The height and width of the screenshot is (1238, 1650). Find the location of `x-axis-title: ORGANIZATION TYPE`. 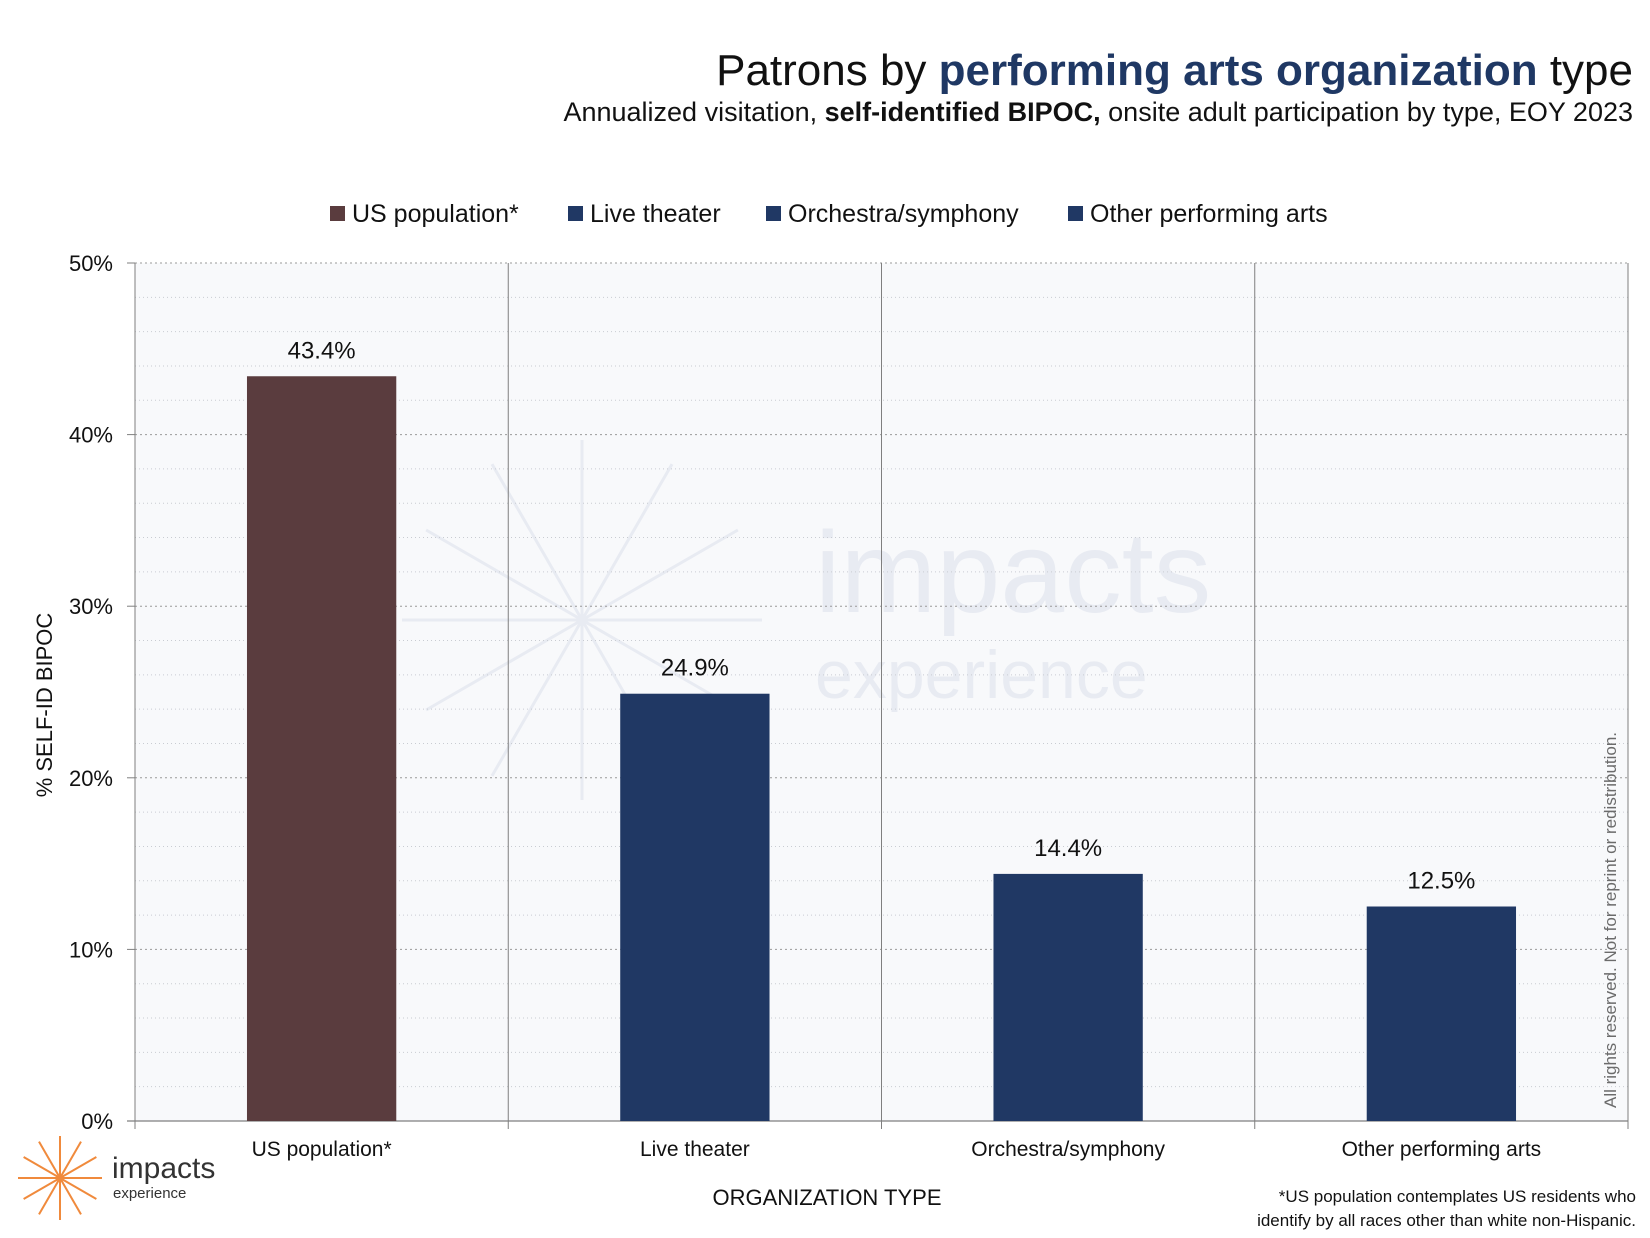

x-axis-title: ORGANIZATION TYPE is located at coordinates (827, 1197).